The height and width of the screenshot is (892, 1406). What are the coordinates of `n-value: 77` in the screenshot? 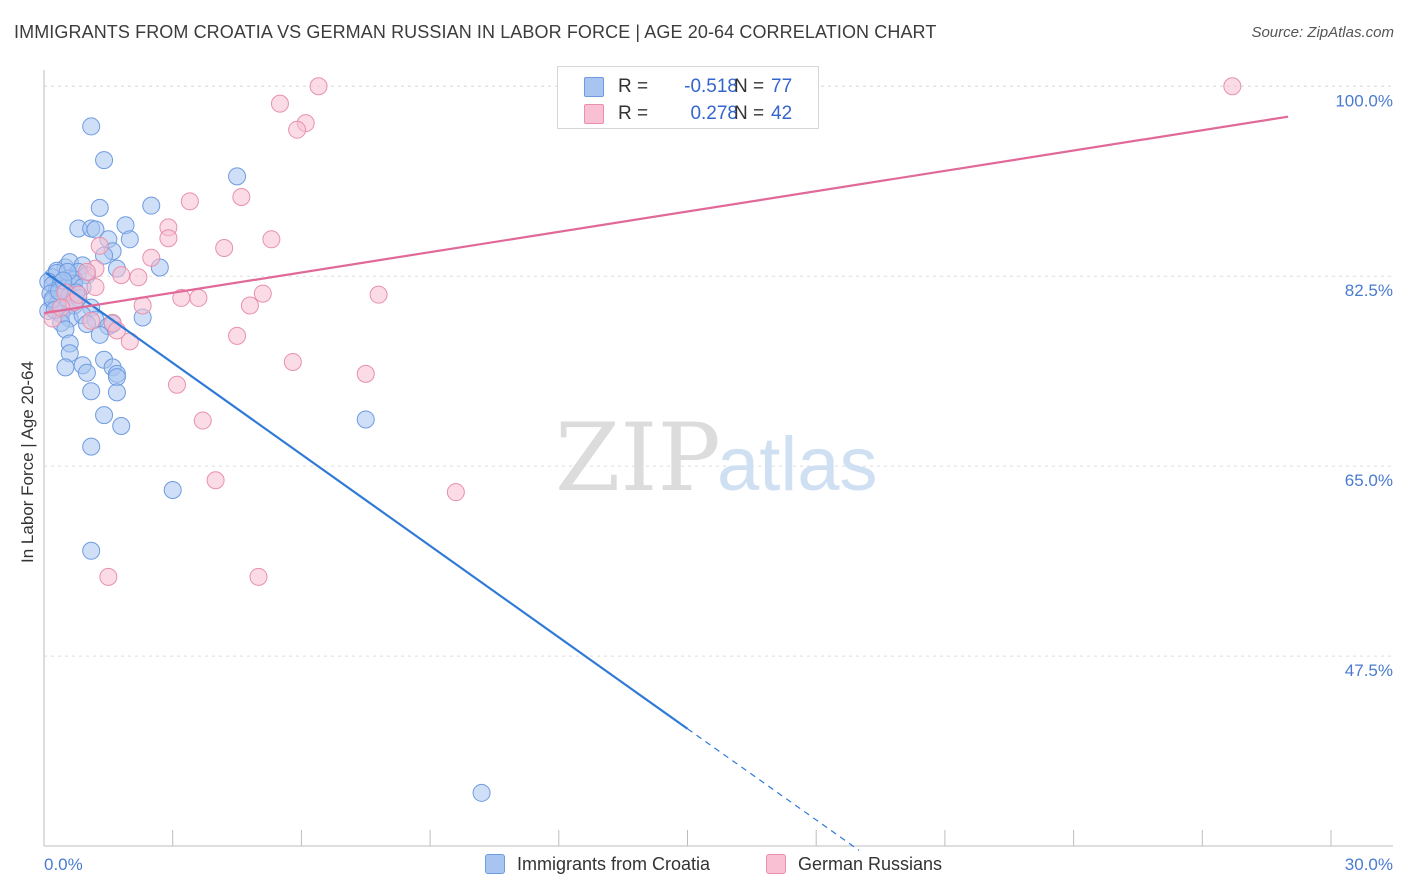 It's located at (782, 86).